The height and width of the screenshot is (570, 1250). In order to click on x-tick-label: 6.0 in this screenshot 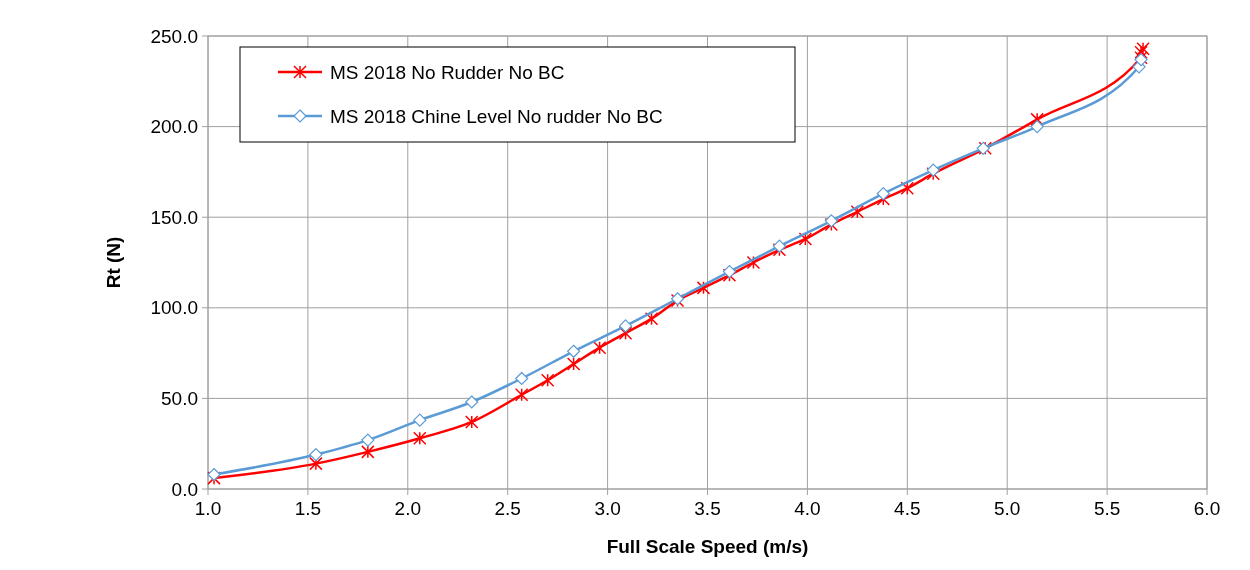, I will do `click(1207, 508)`.